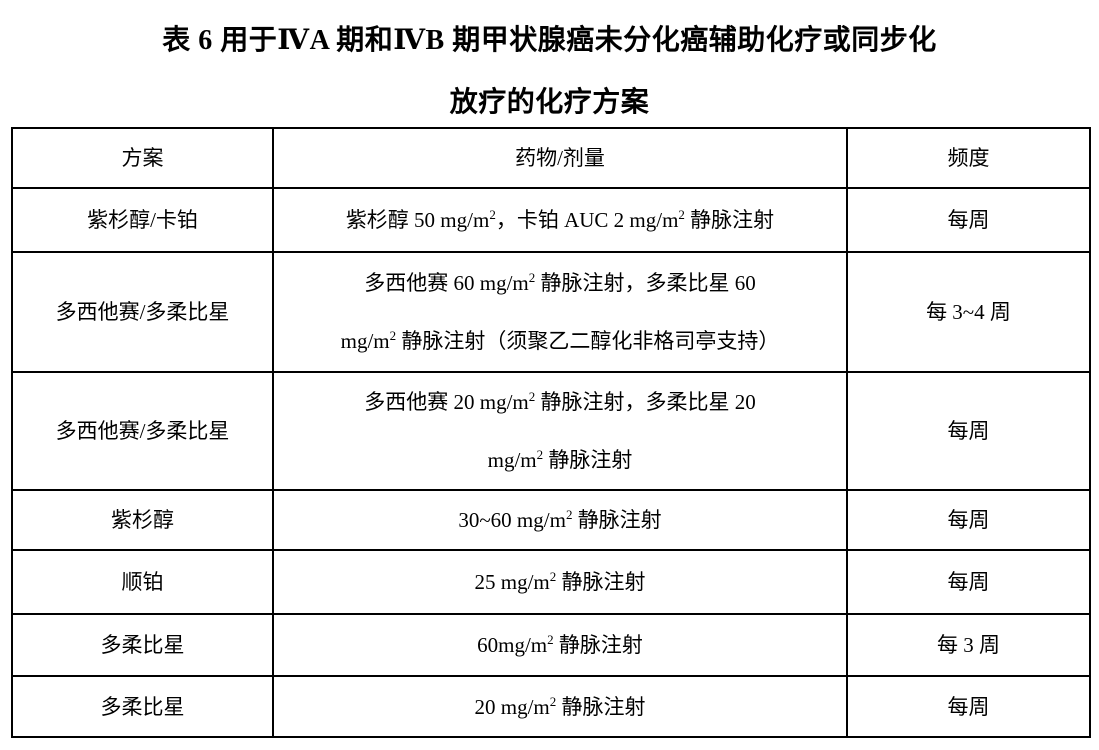 The height and width of the screenshot is (750, 1099). I want to click on scheme-cell: 紫杉醇/卡铂, so click(142, 220).